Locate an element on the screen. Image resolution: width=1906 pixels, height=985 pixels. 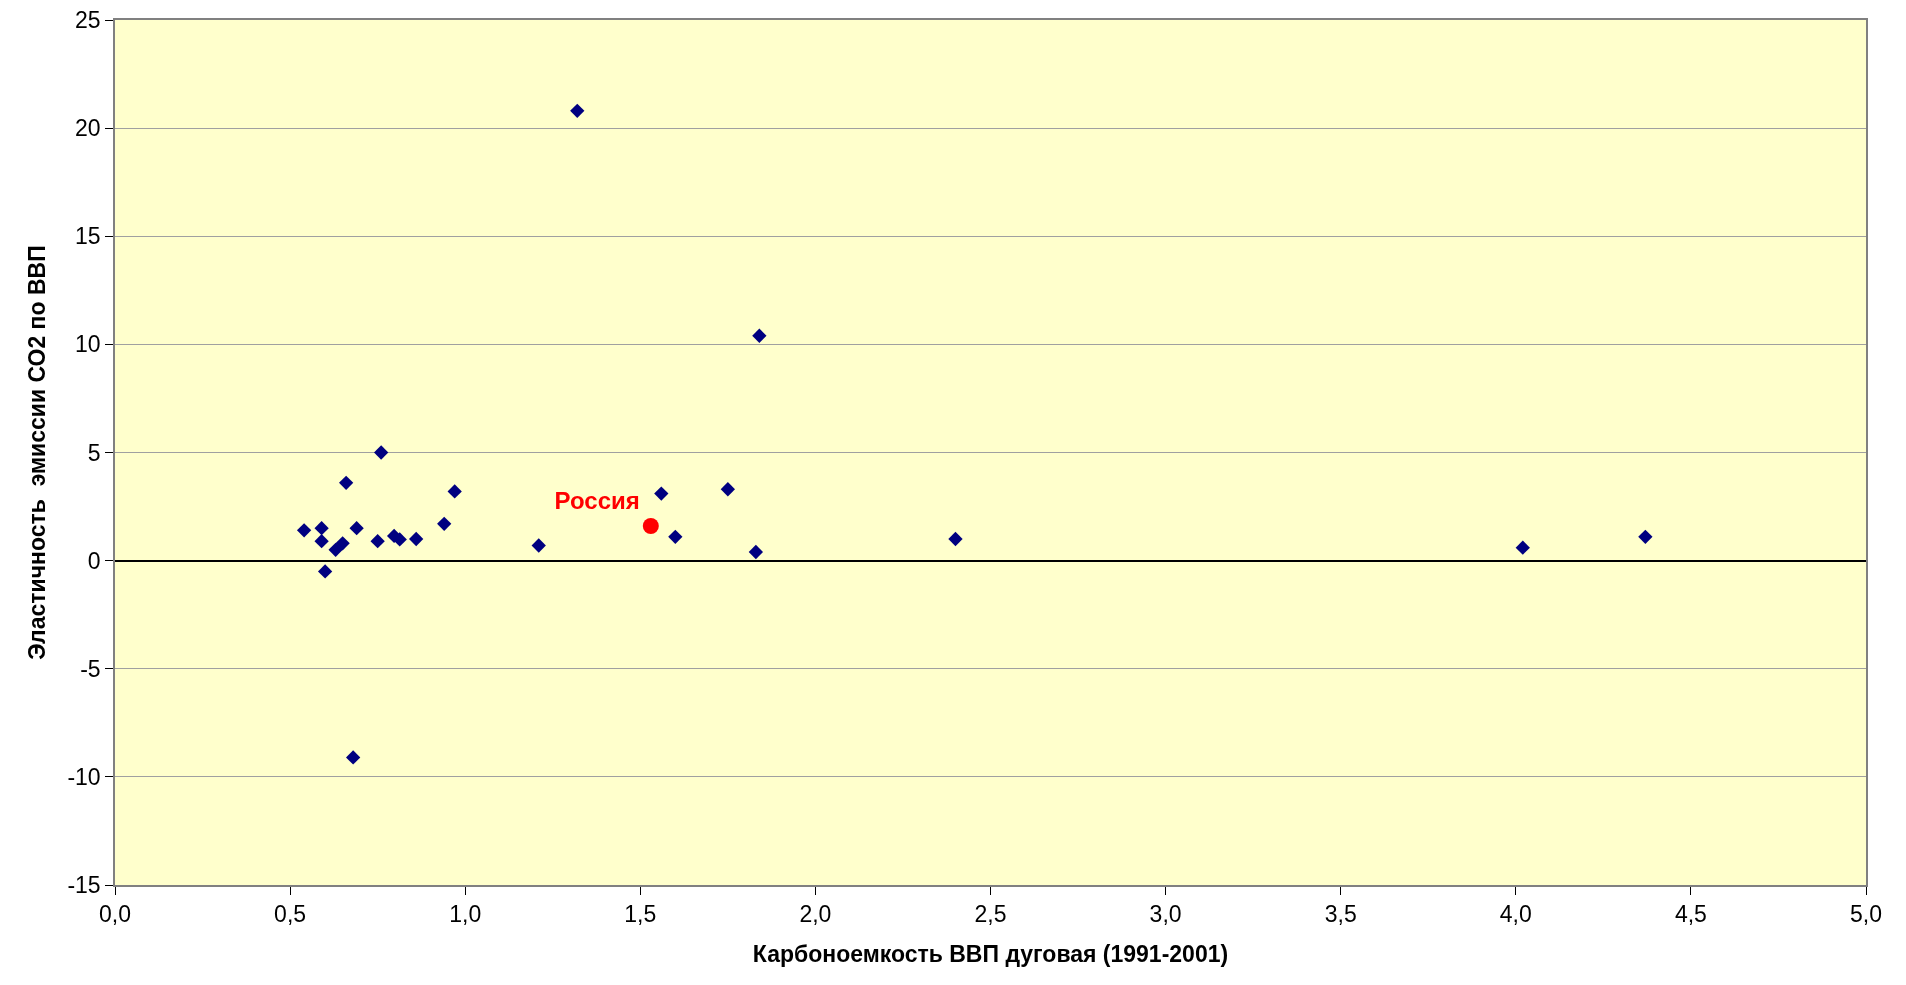
x-tick-label: 3,5 is located at coordinates (1340, 914).